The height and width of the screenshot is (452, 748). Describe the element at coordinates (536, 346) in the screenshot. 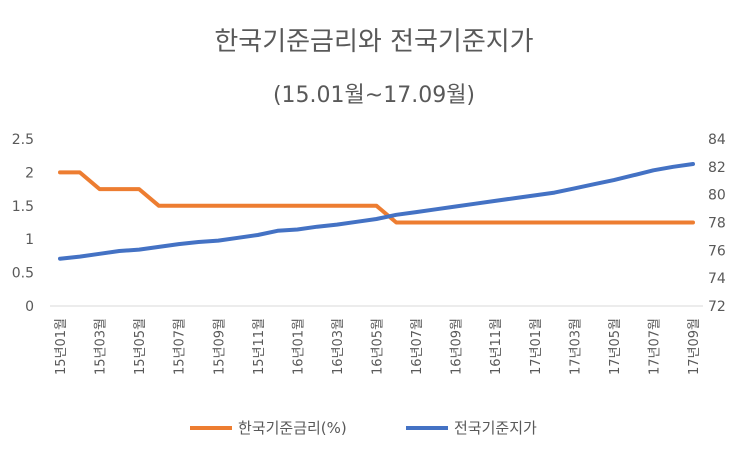

I see `x-tick-label: 17년01월` at that location.